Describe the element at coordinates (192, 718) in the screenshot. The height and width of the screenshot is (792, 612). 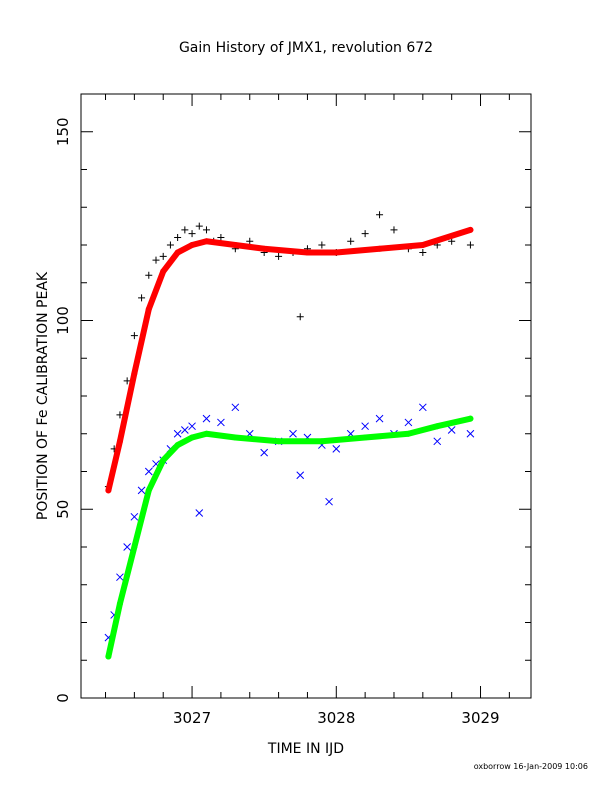
I see `x-tick-label: 3027` at that location.